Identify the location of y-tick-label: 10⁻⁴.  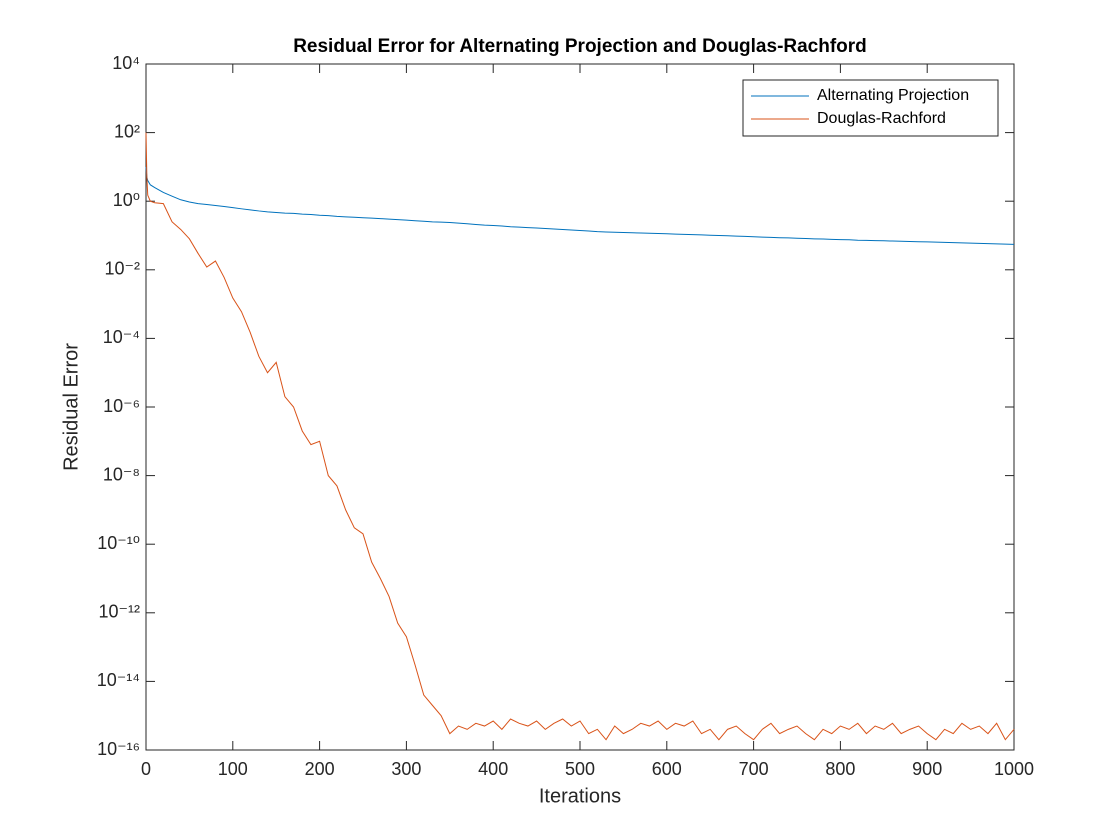
(121, 337).